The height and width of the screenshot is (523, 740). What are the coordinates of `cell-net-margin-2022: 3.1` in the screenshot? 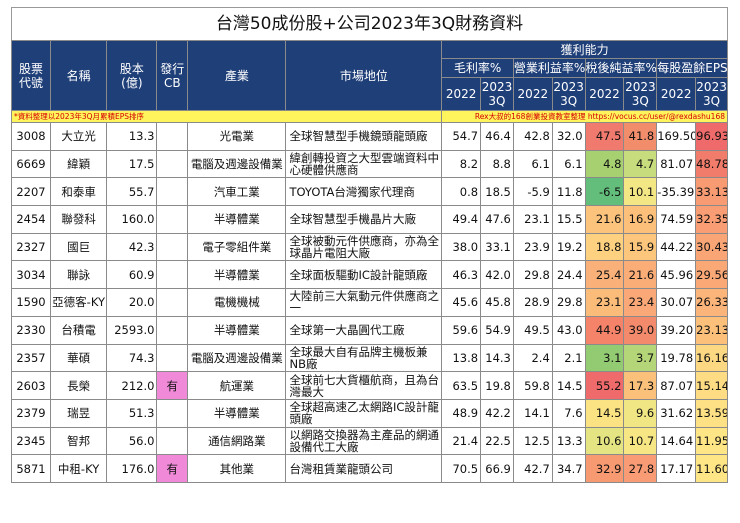 It's located at (604, 358).